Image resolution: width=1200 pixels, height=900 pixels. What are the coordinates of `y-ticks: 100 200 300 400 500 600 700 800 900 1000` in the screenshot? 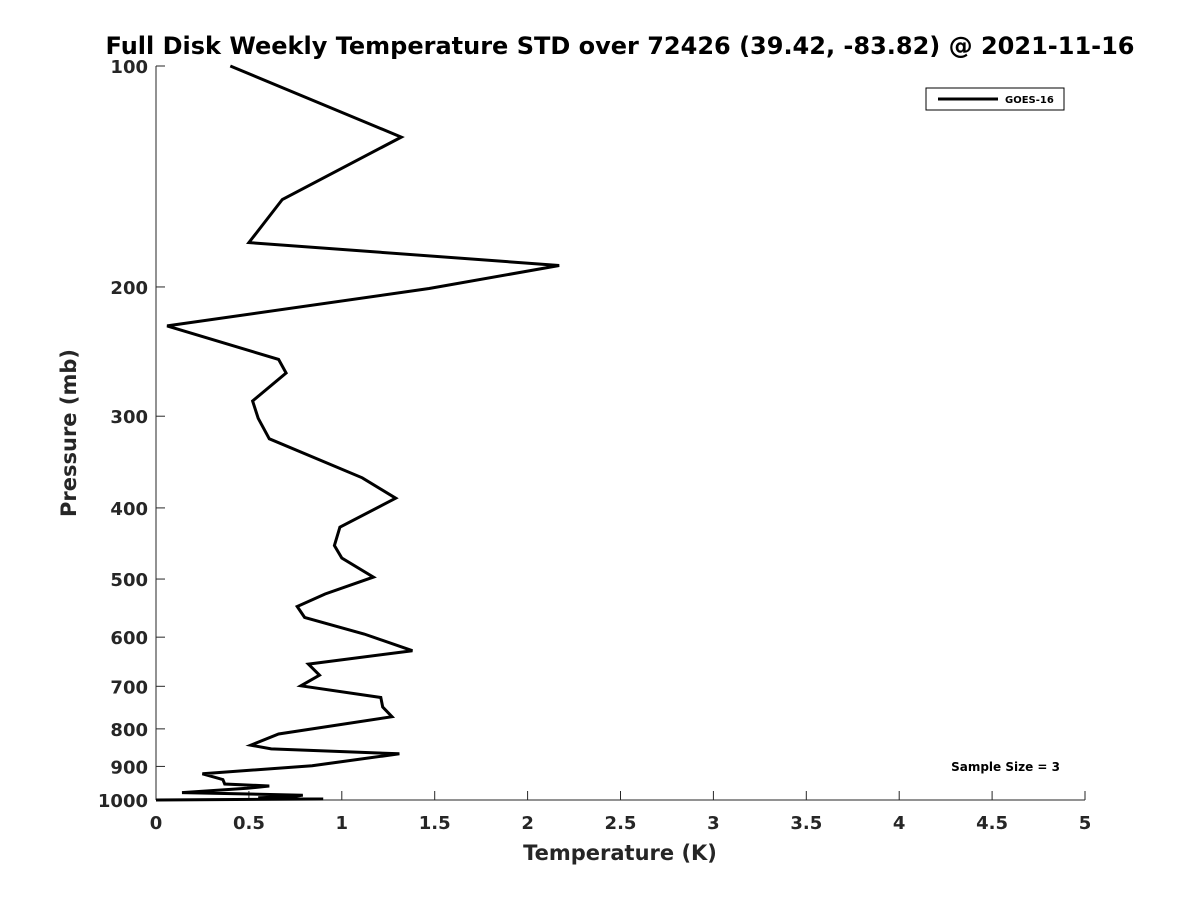 It's located at (131, 434).